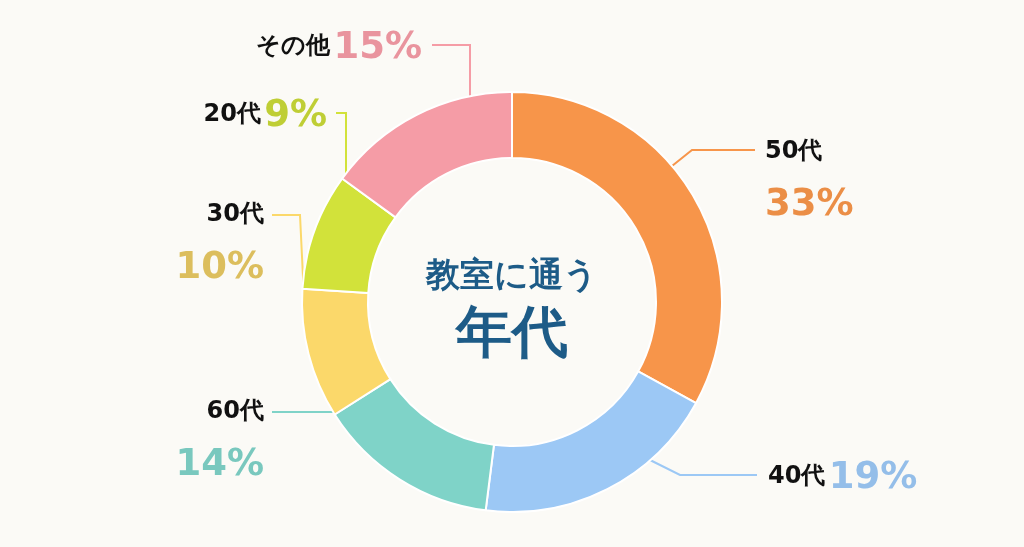 This screenshot has height=547, width=1024. What do you see at coordinates (219, 462) in the screenshot?
I see `data-label: 14%` at bounding box center [219, 462].